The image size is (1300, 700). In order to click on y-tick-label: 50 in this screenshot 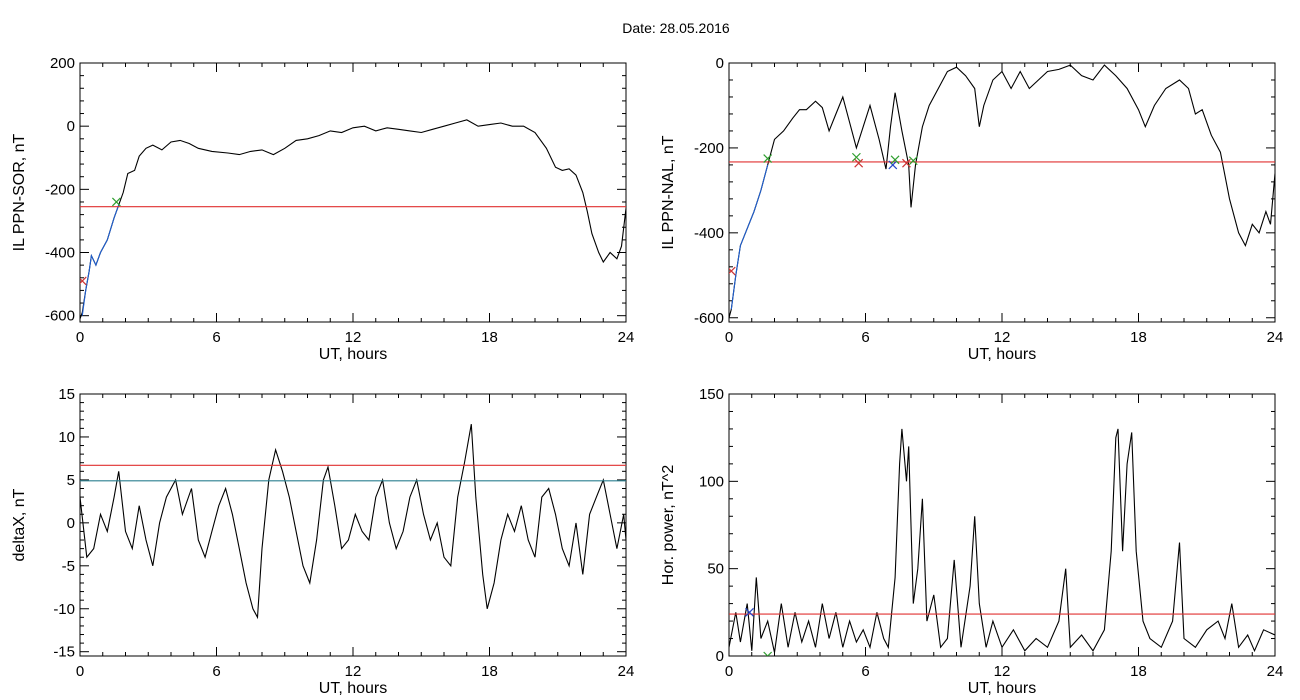, I will do `click(715, 569)`.